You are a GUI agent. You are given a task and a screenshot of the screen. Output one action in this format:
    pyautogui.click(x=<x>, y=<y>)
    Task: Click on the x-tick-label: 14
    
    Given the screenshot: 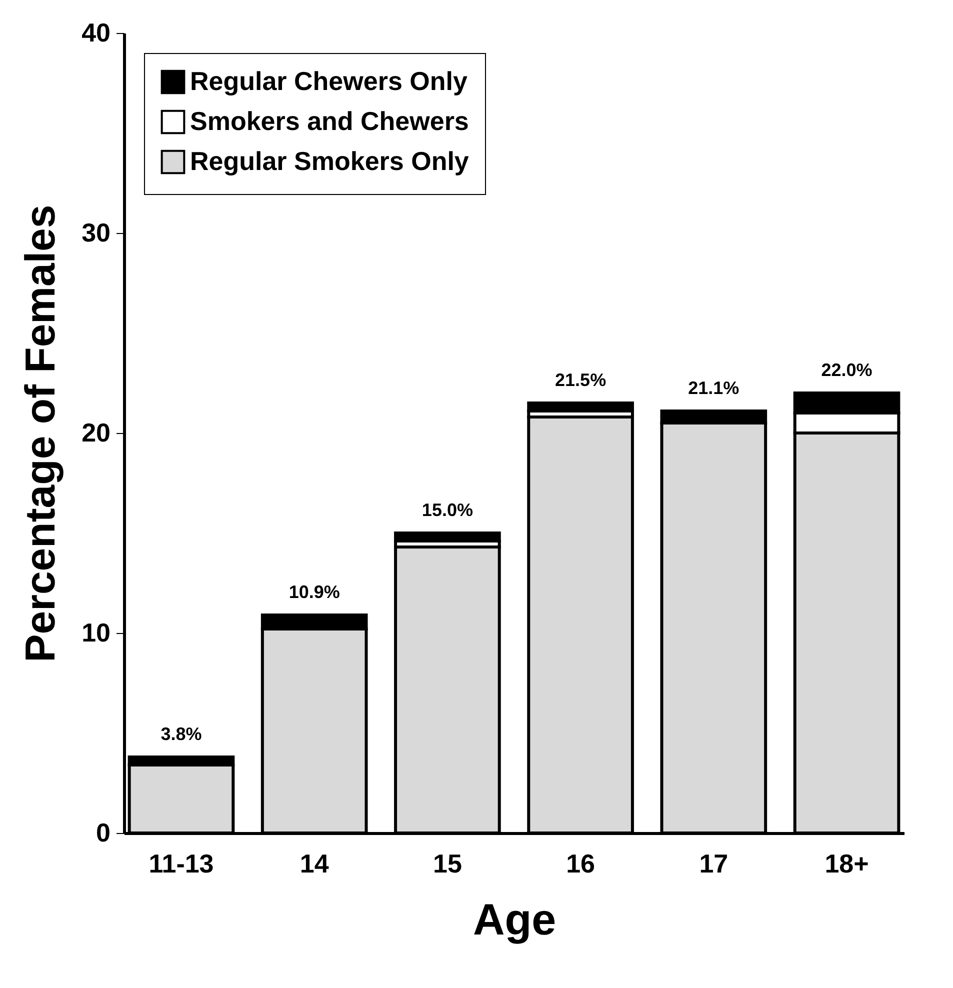 What is the action you would take?
    pyautogui.click(x=315, y=863)
    